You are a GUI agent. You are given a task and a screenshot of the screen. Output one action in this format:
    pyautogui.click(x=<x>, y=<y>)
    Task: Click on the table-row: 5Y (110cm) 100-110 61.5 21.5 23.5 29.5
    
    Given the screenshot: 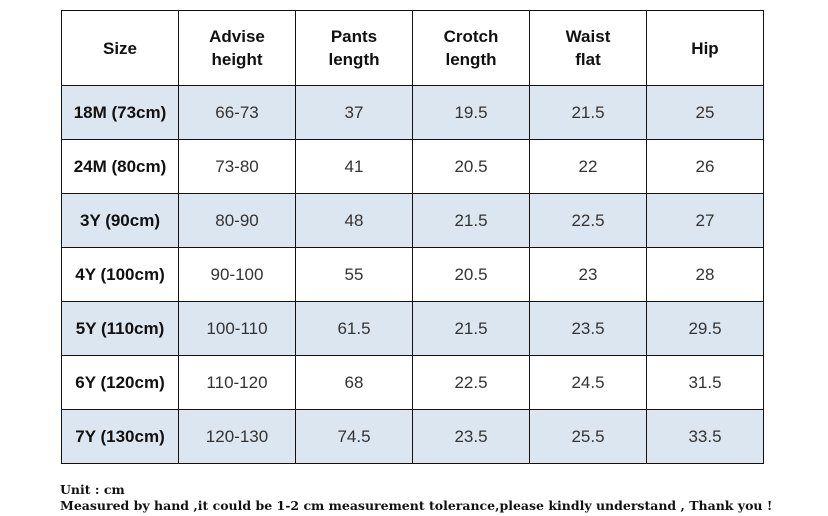 What is the action you would take?
    pyautogui.click(x=412, y=328)
    